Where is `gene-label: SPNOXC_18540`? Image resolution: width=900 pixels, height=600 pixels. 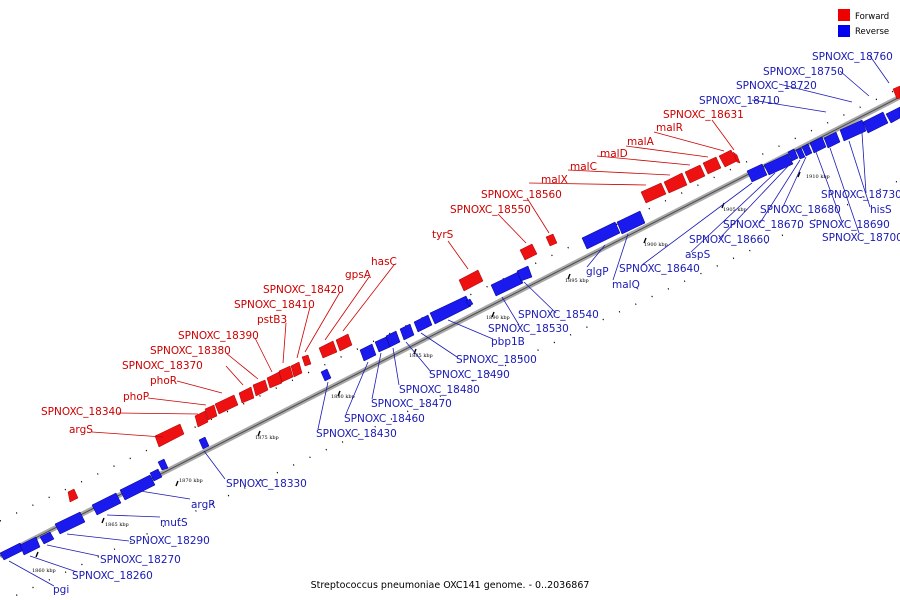 gene-label: SPNOXC_18540 is located at coordinates (558, 315).